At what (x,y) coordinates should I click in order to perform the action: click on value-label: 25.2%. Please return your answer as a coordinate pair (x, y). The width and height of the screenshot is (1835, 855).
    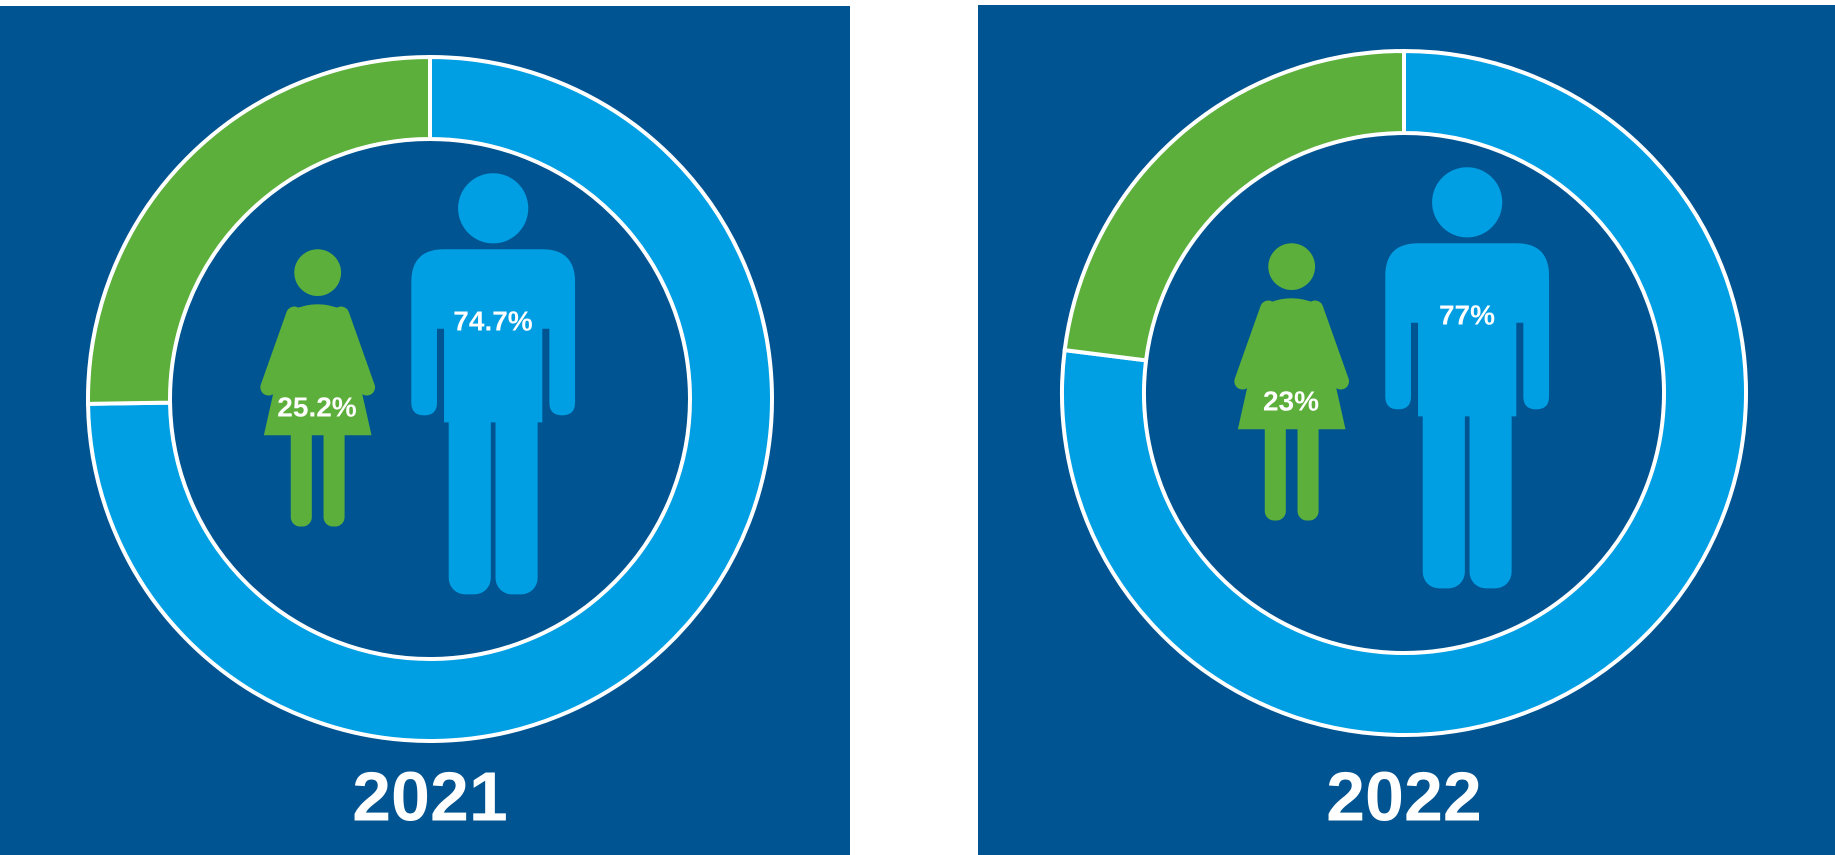
    Looking at the image, I should click on (316, 406).